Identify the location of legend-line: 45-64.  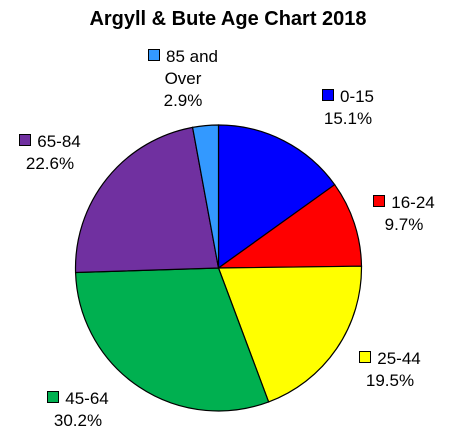
(78, 399).